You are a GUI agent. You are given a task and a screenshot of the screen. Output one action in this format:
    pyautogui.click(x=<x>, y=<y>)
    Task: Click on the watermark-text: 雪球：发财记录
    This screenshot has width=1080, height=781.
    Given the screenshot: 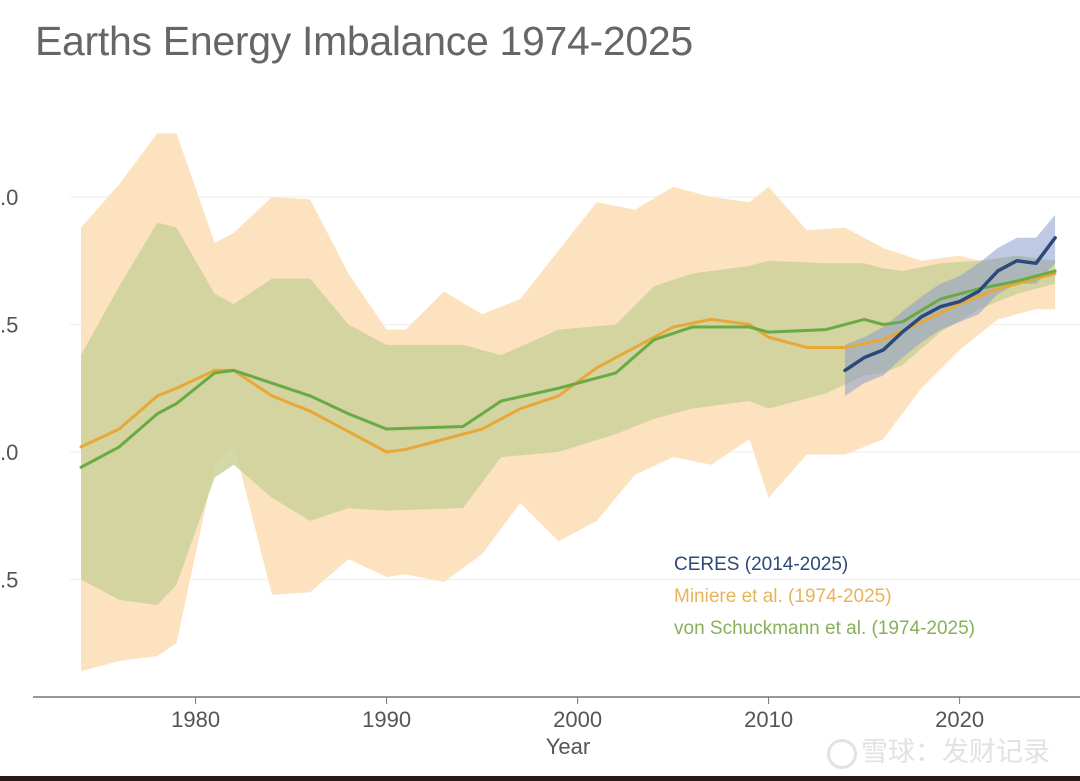 What is the action you would take?
    pyautogui.click(x=955, y=752)
    